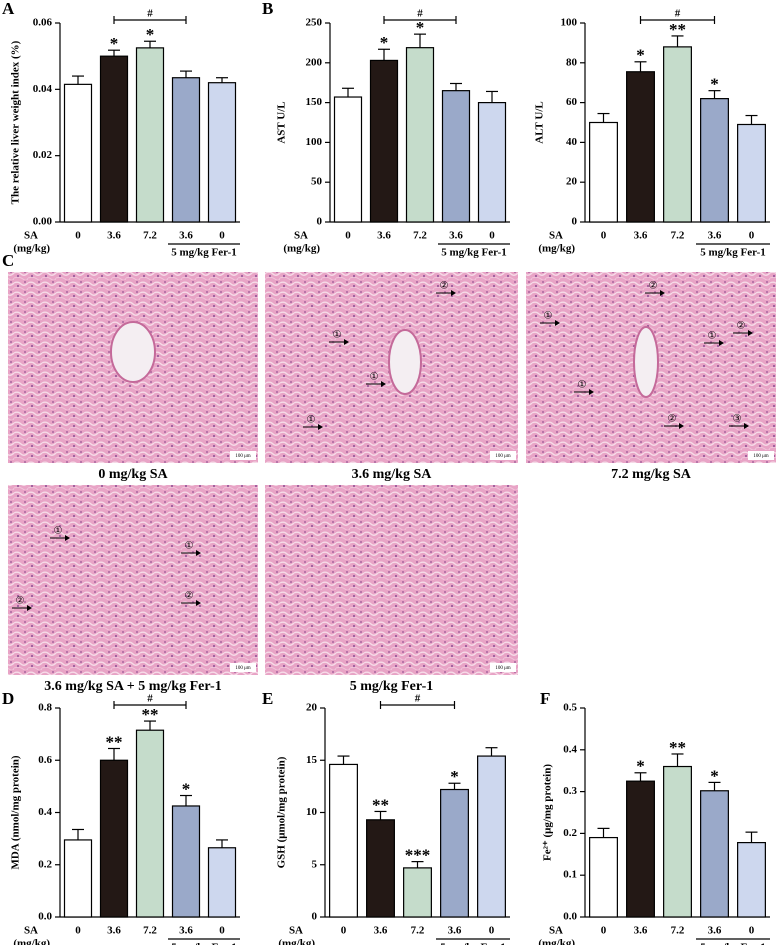 The height and width of the screenshot is (945, 778). I want to click on y-tick-label: 0.4, so click(45, 812).